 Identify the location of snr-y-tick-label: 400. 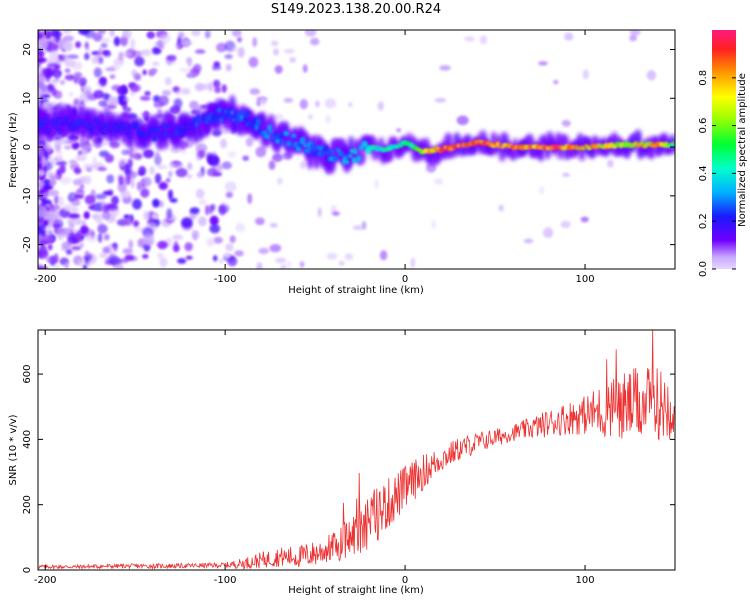
(27, 439).